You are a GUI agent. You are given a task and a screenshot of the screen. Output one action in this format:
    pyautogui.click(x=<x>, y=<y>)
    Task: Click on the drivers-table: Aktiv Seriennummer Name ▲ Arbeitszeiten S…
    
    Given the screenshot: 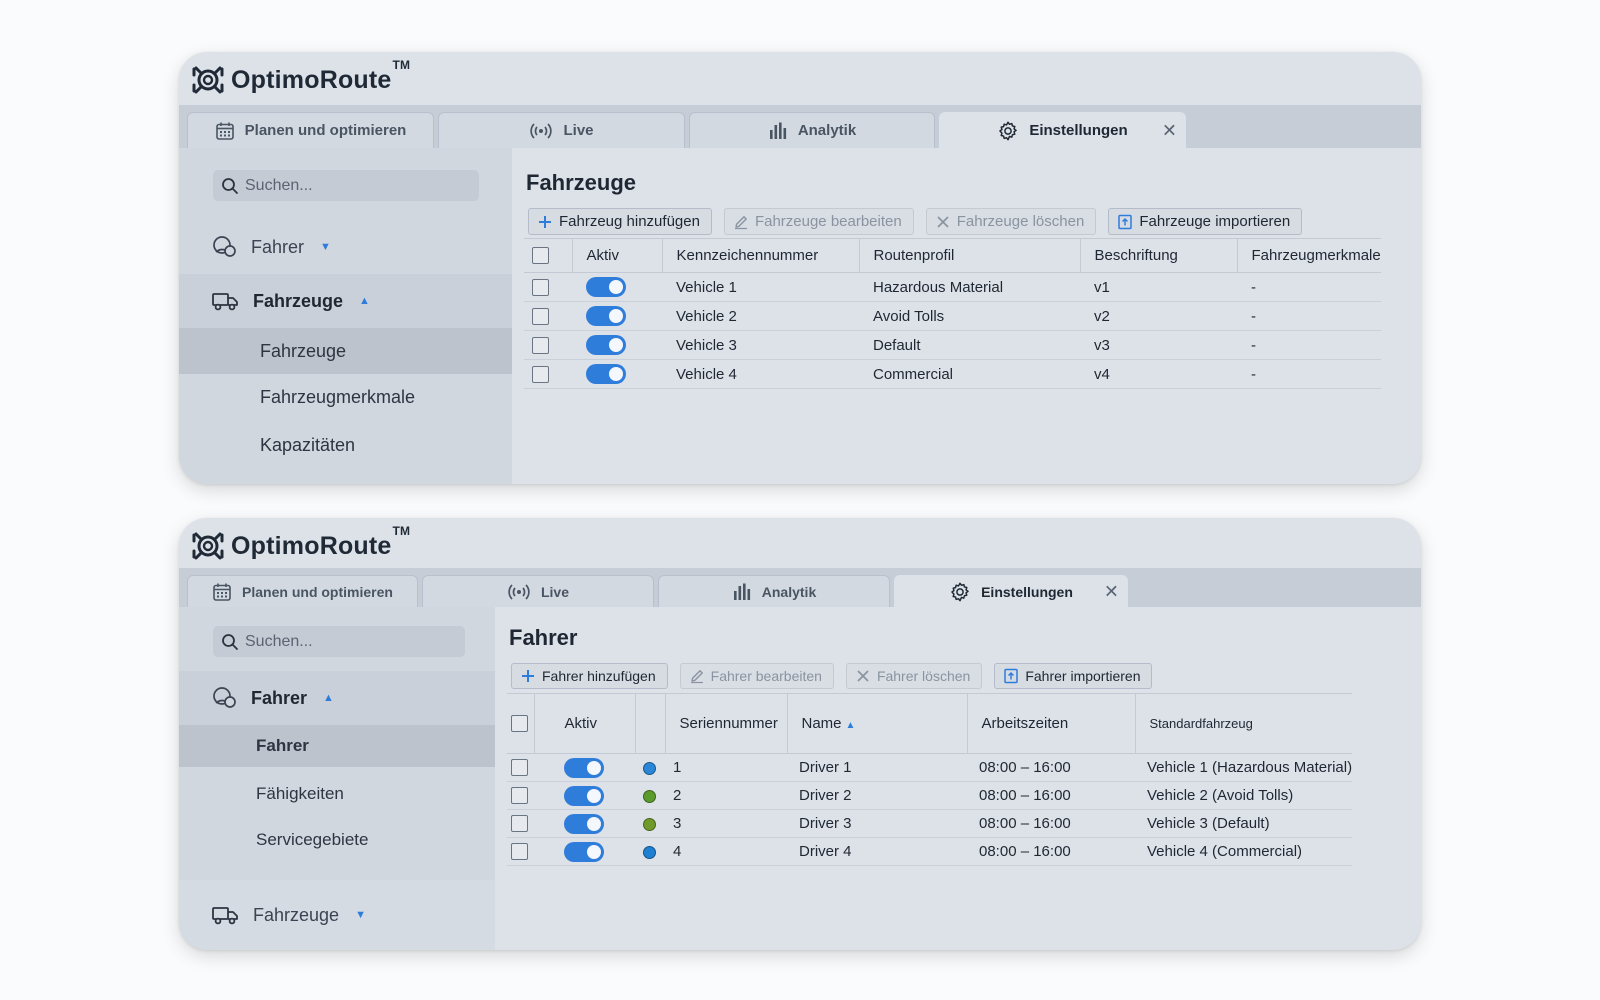 What is the action you would take?
    pyautogui.click(x=930, y=779)
    